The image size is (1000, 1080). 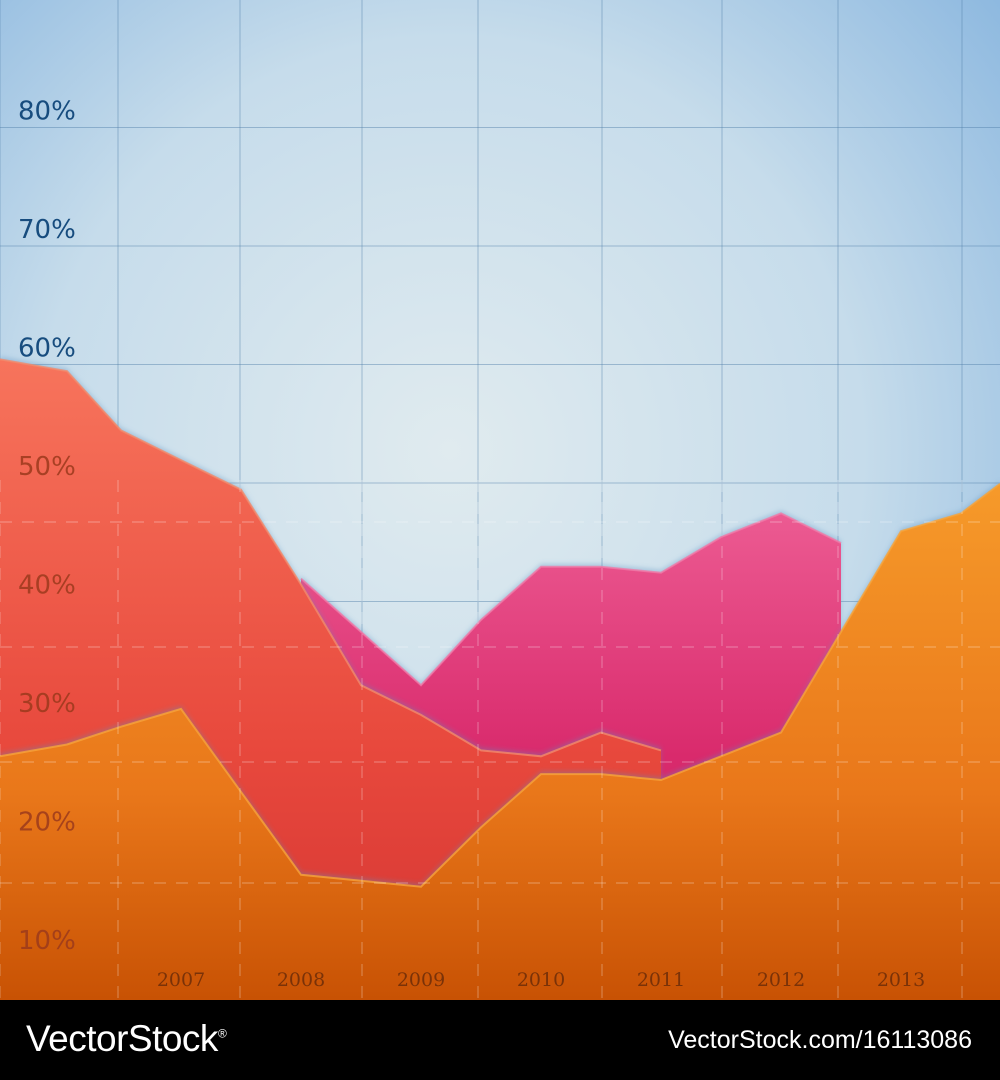 I want to click on y-tick-label: 50%, so click(x=47, y=467).